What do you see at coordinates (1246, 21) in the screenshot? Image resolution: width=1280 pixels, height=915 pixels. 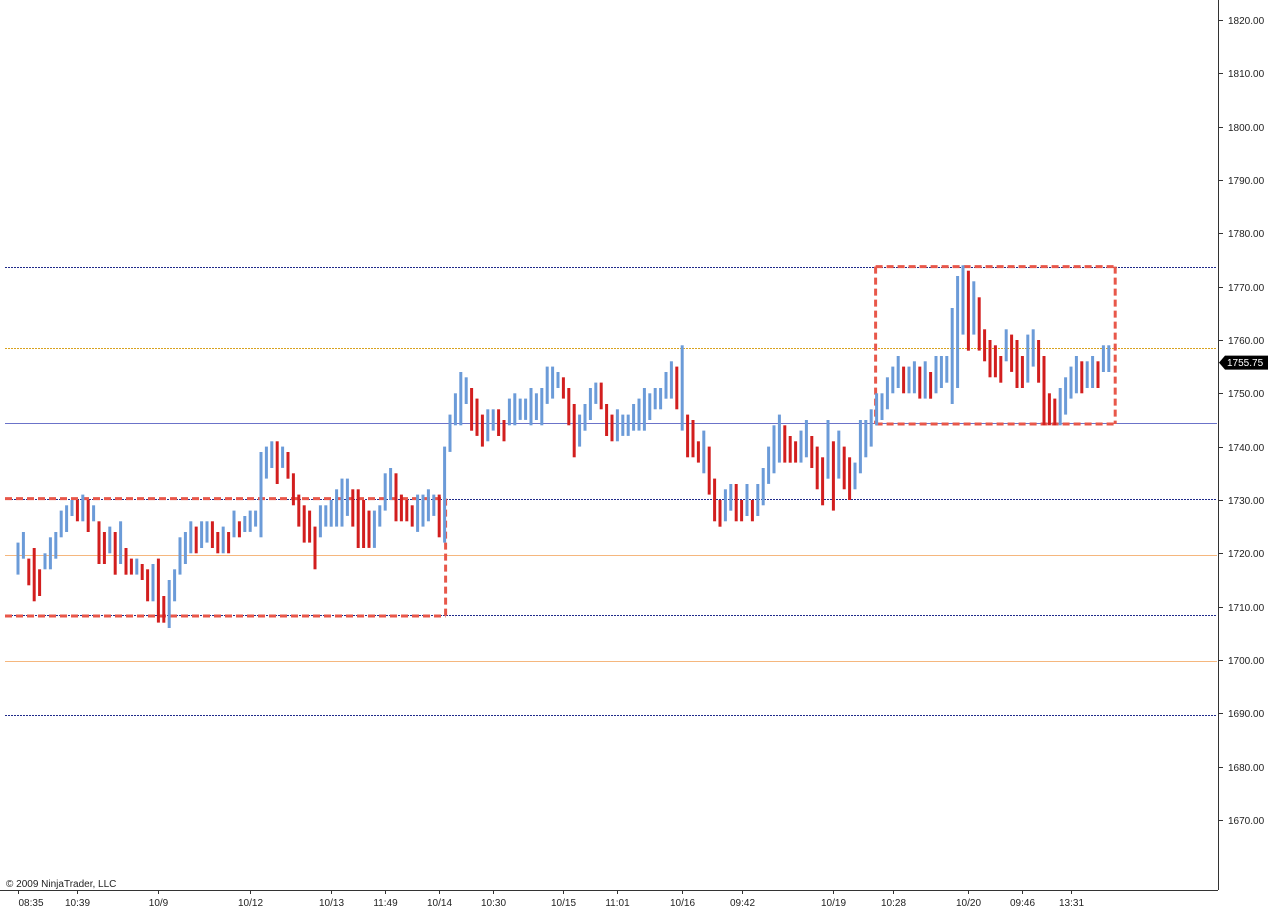 I see `price-tick-label: 1820.00` at bounding box center [1246, 21].